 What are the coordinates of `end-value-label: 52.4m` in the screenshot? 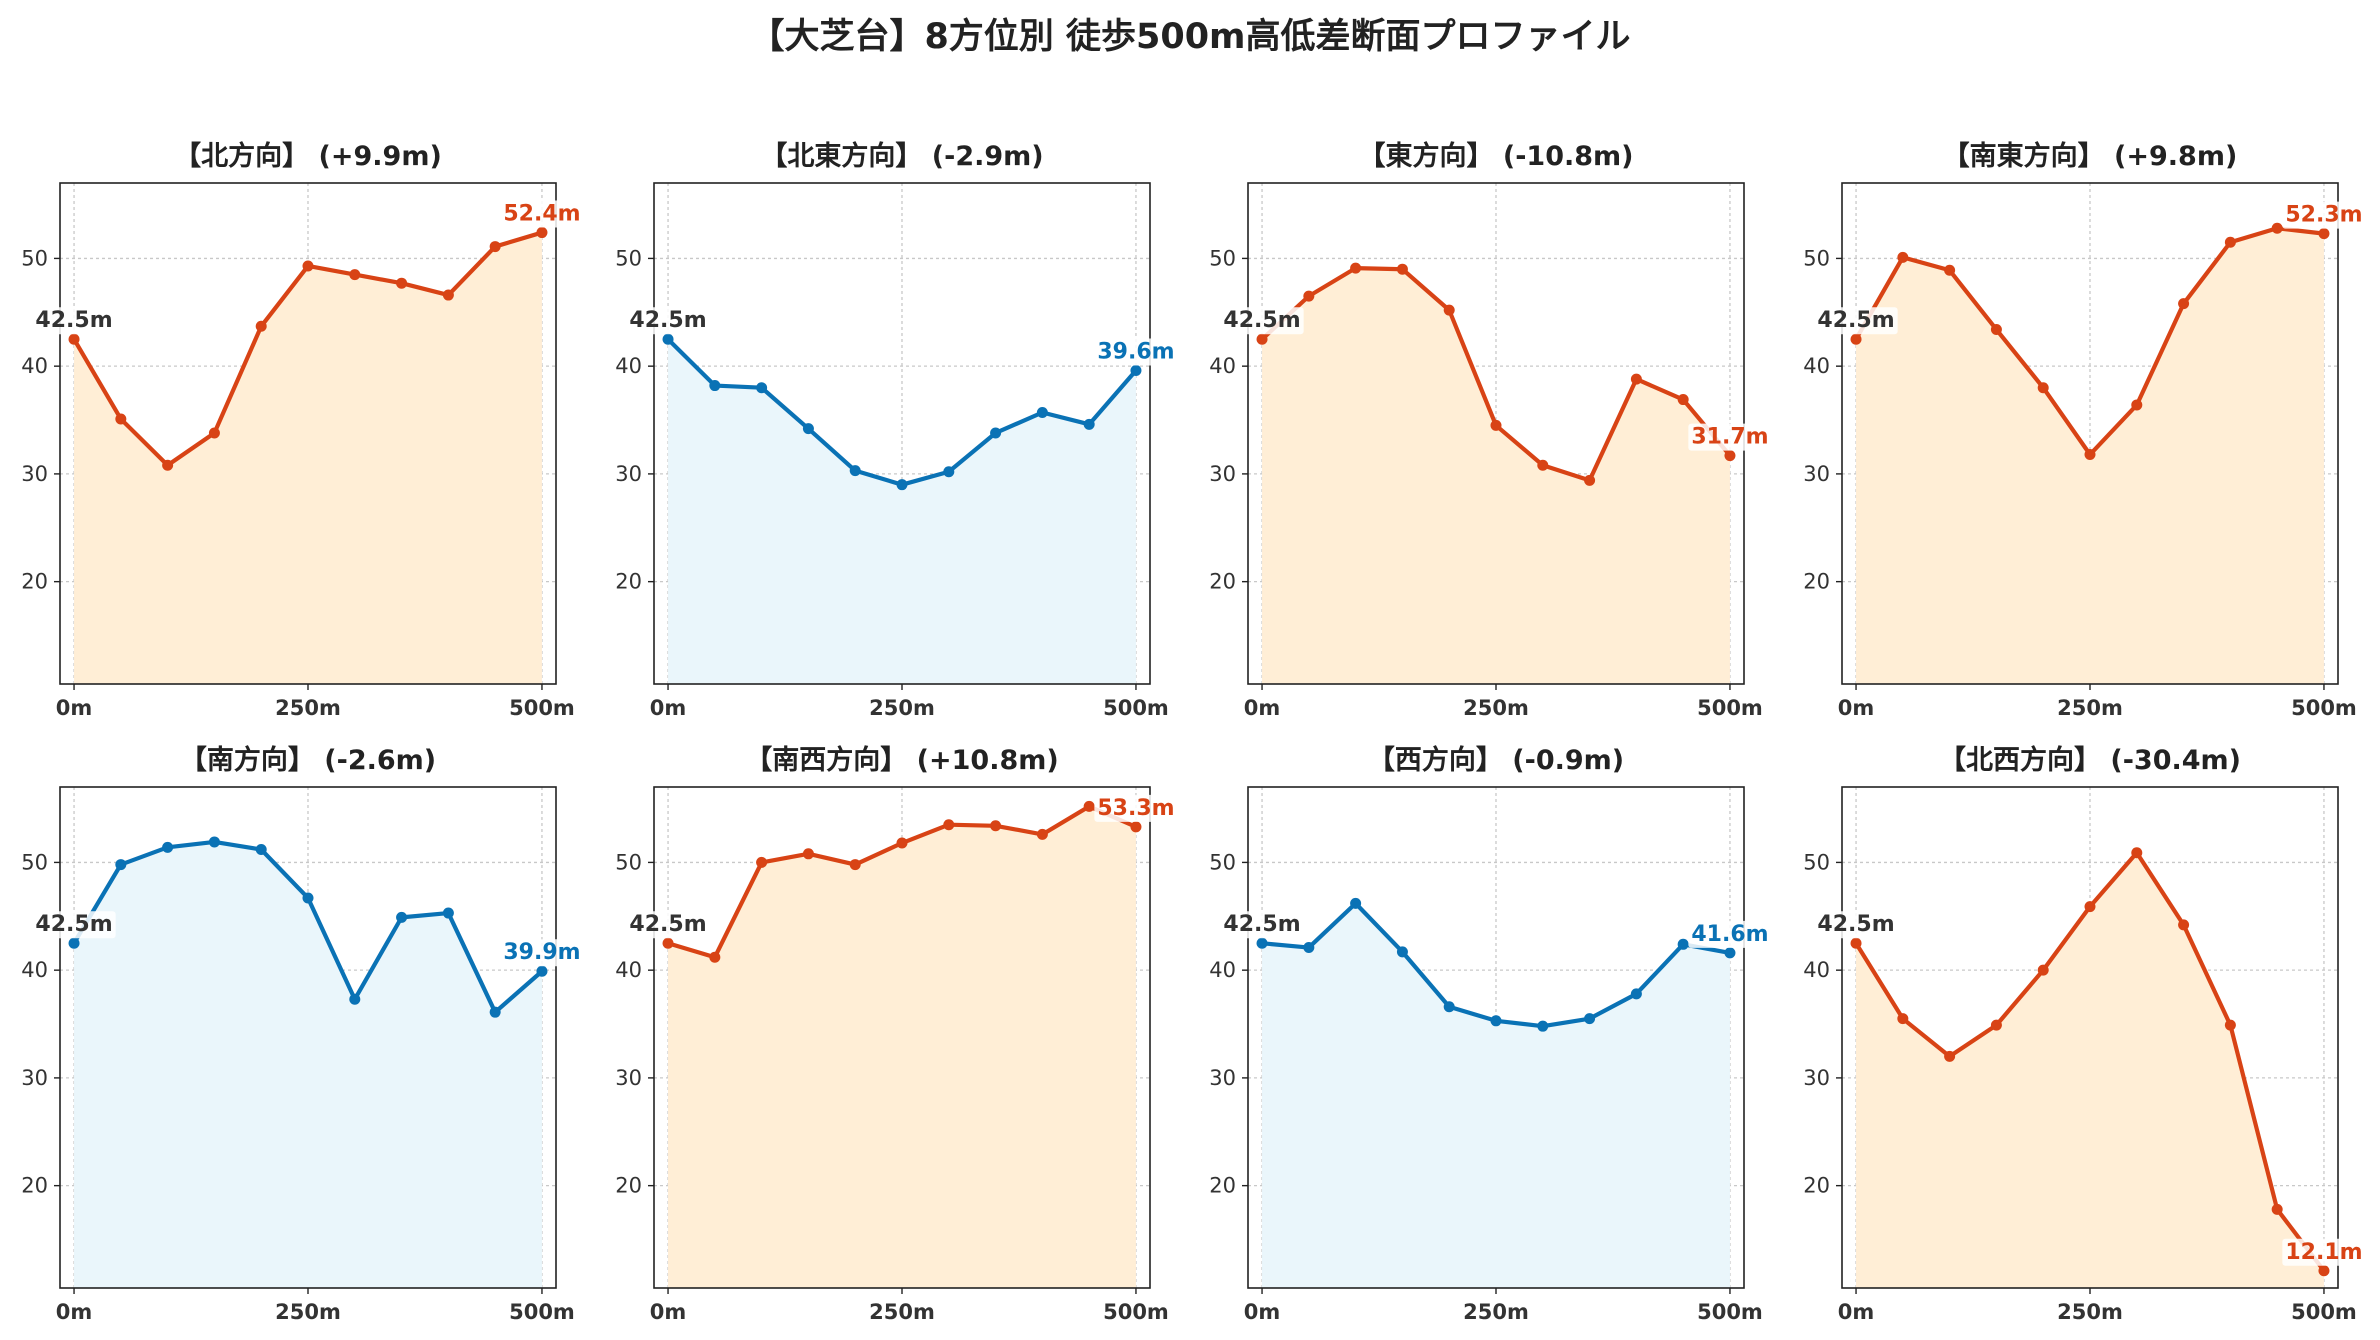 It's located at (541, 214).